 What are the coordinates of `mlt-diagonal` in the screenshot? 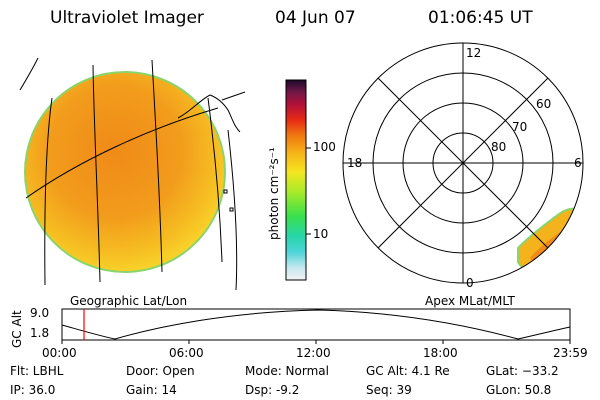 It's located at (463, 163).